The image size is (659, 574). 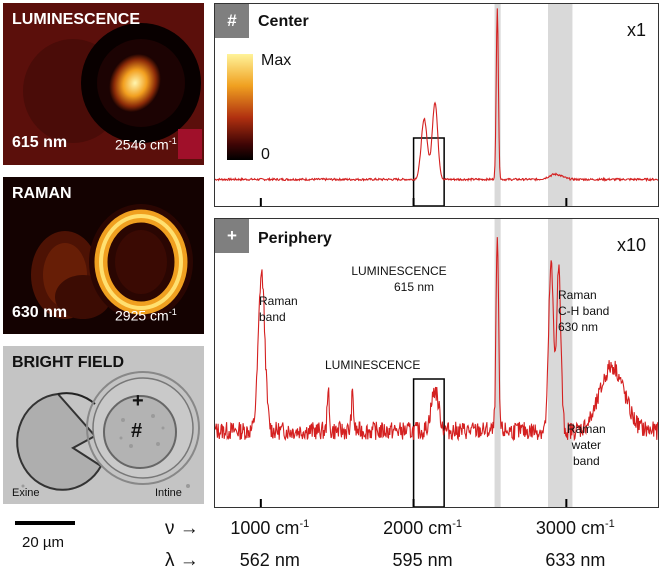 I want to click on lambda-label-1: 595 nm, so click(x=422, y=560).